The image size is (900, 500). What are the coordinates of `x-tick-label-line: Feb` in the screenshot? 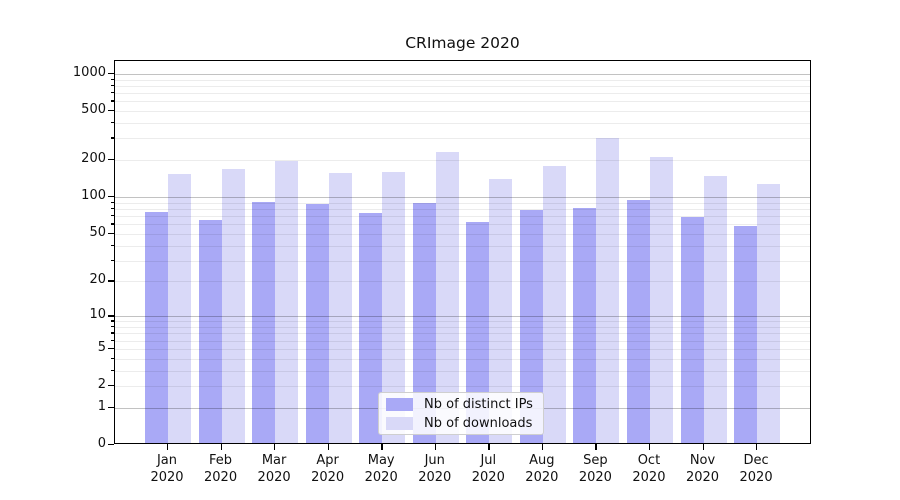 It's located at (221, 460).